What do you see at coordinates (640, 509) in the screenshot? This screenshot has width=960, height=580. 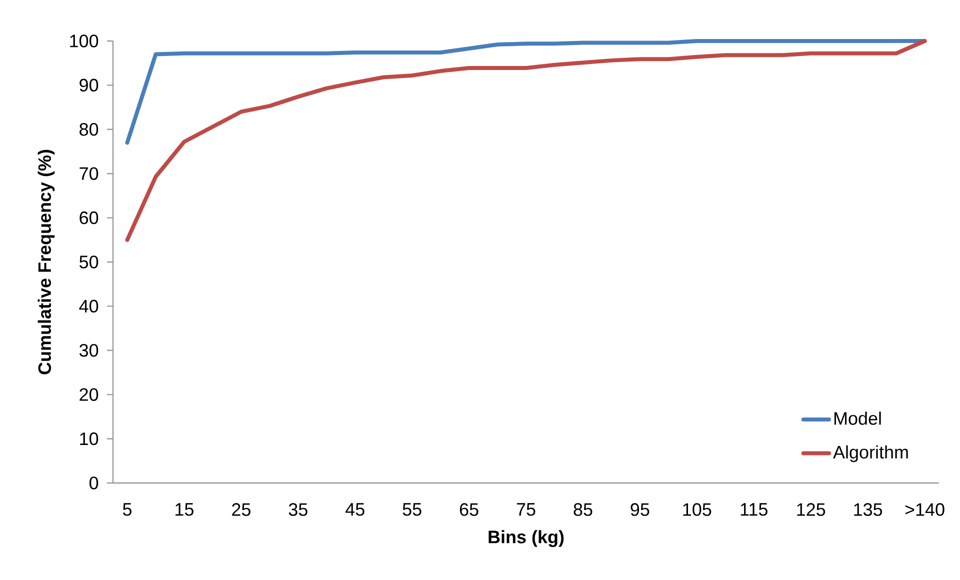 I see `x-tick-label: 95` at bounding box center [640, 509].